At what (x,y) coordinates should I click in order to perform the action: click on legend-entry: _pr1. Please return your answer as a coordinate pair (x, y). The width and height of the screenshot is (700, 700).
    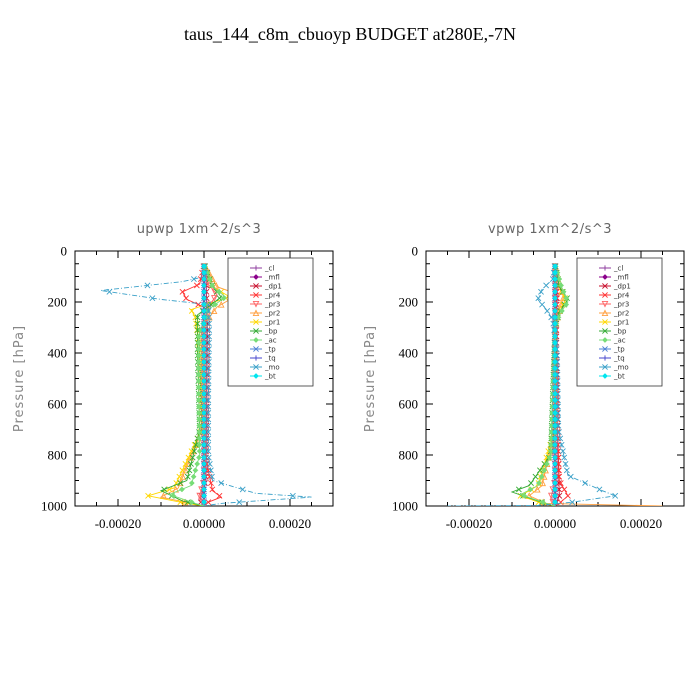
    Looking at the image, I should click on (614, 323).